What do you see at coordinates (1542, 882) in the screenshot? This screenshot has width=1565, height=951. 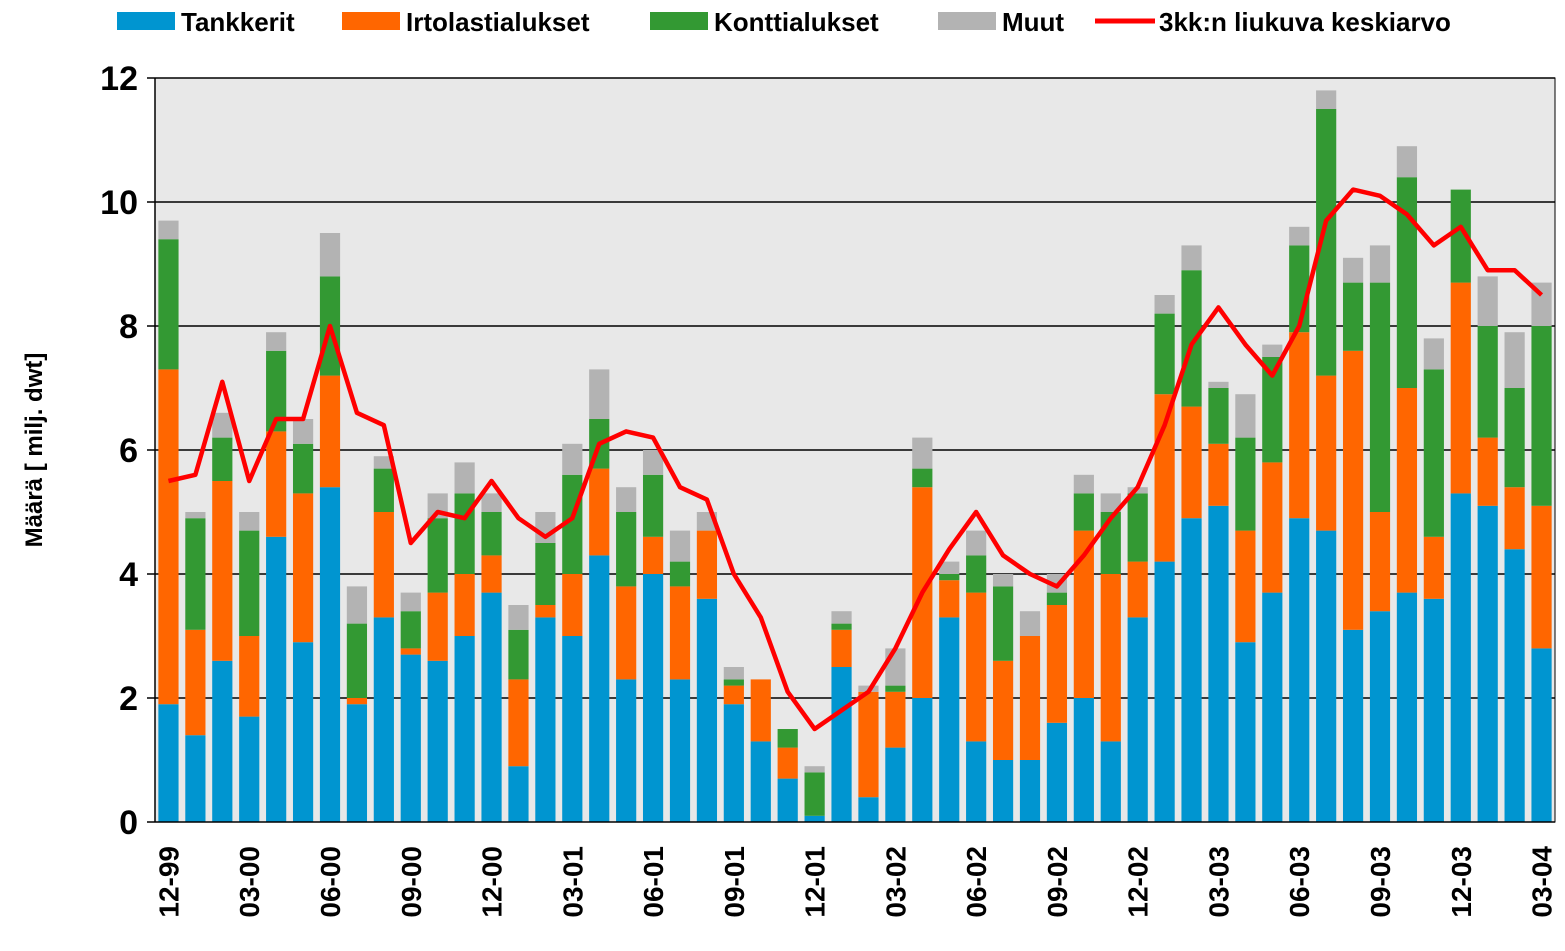 I see `x-tick-label: 03-04` at bounding box center [1542, 882].